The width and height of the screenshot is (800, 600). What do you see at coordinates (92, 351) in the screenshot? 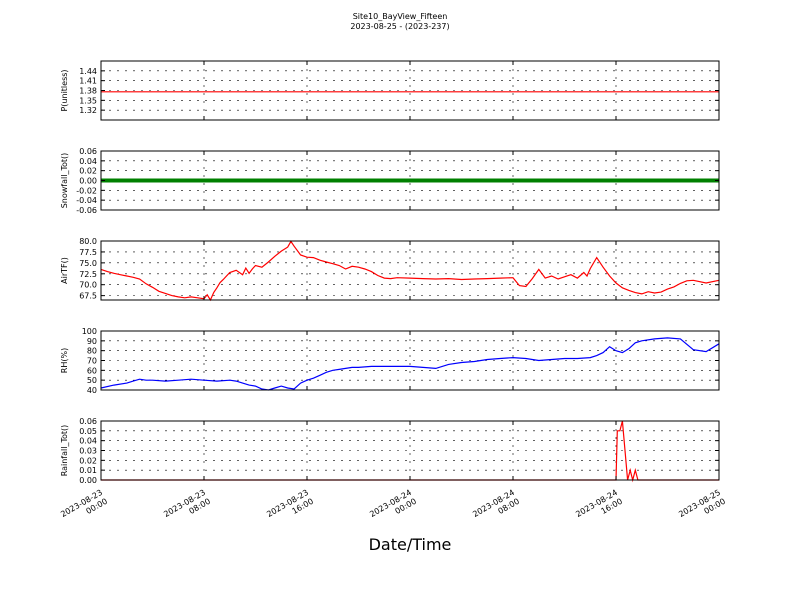
I see `y-tick-label: 80` at bounding box center [92, 351].